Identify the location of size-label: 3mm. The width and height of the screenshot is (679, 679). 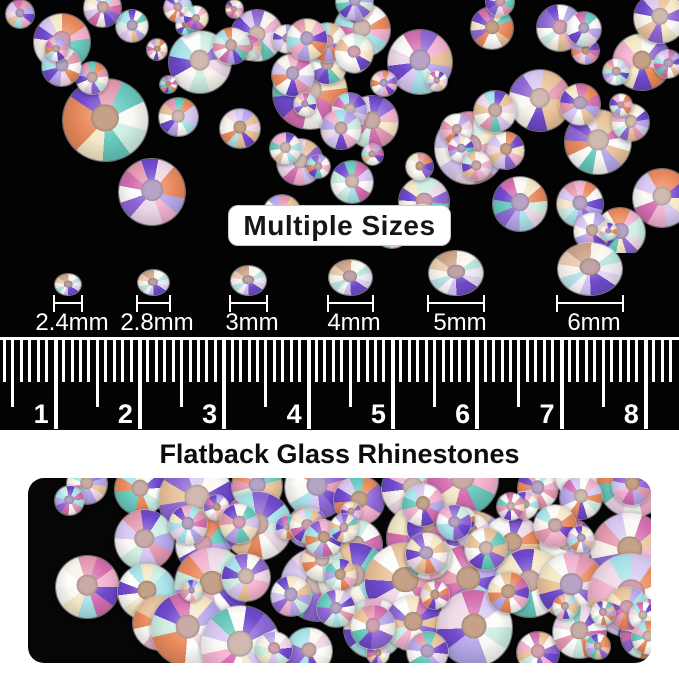
(252, 322).